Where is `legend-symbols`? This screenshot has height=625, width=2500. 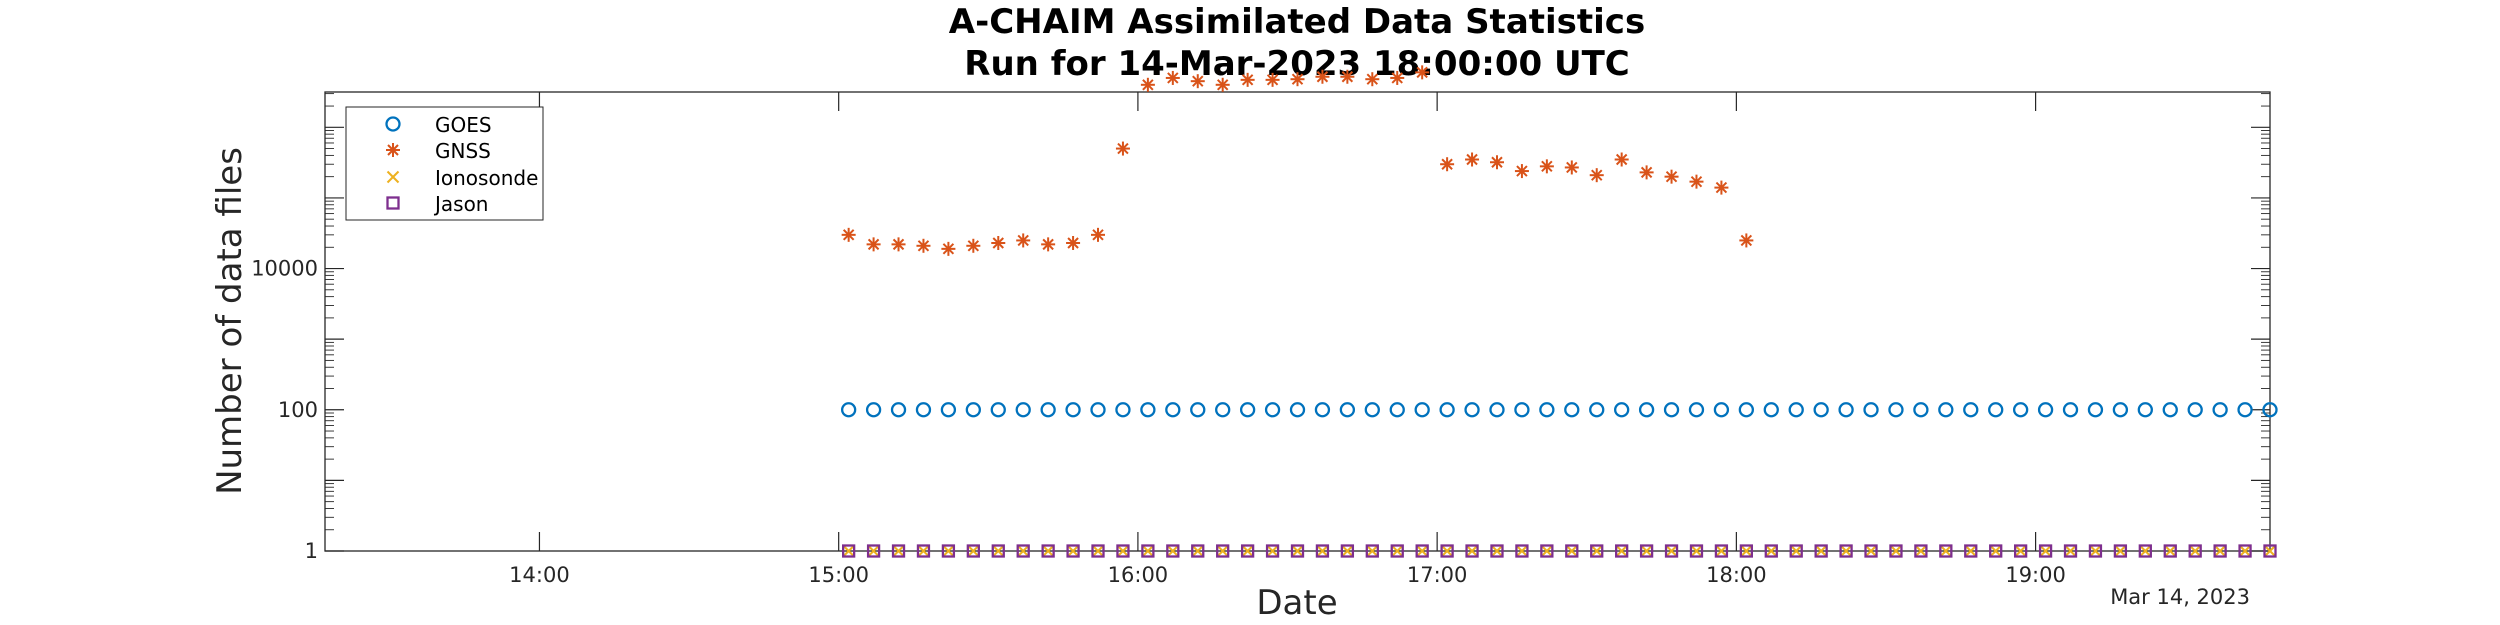 legend-symbols is located at coordinates (393, 163).